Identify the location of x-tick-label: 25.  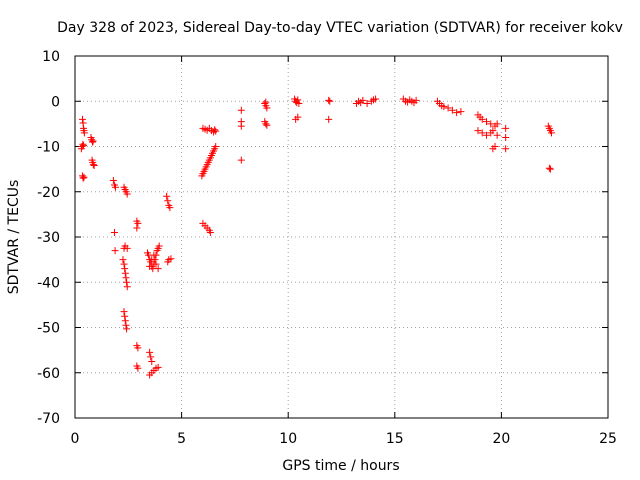
(608, 439).